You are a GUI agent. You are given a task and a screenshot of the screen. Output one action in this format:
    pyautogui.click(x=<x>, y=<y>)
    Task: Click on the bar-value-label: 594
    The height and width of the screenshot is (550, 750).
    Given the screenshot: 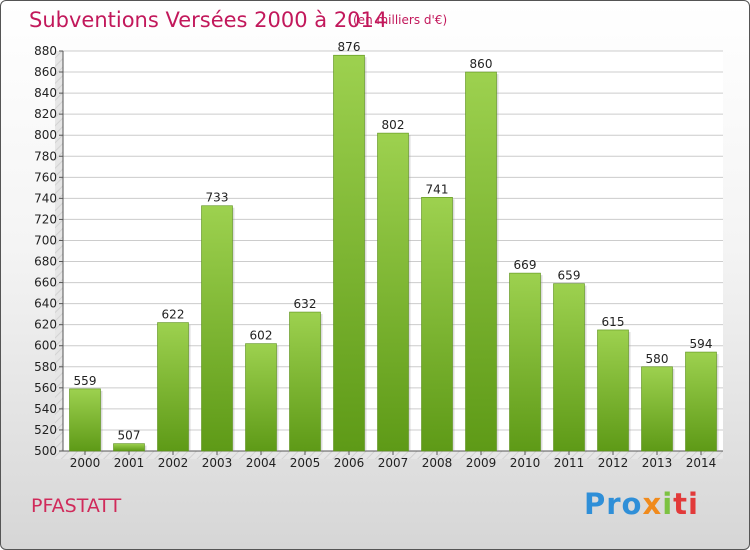 What is the action you would take?
    pyautogui.click(x=701, y=344)
    